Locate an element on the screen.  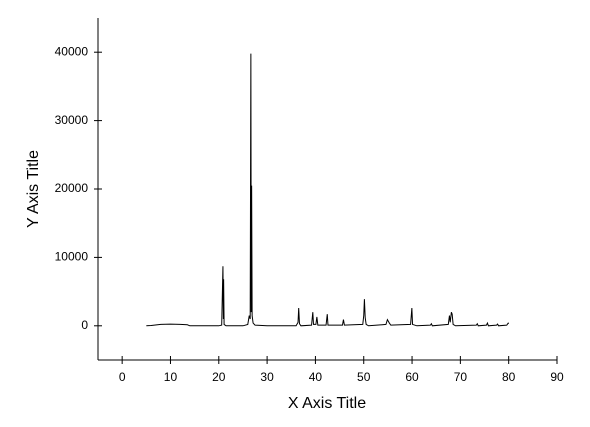
y-tick-label: 10000 is located at coordinates (72, 257).